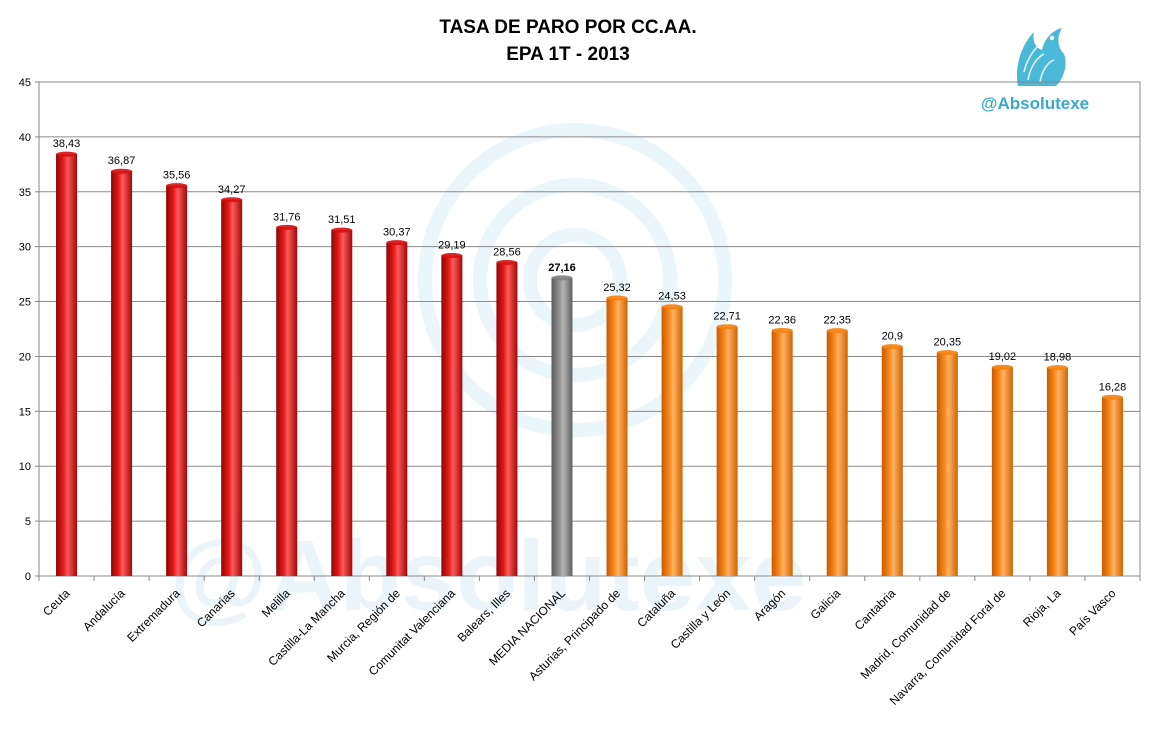 The image size is (1151, 730). Describe the element at coordinates (28, 522) in the screenshot. I see `y-tick-label: 5` at that location.